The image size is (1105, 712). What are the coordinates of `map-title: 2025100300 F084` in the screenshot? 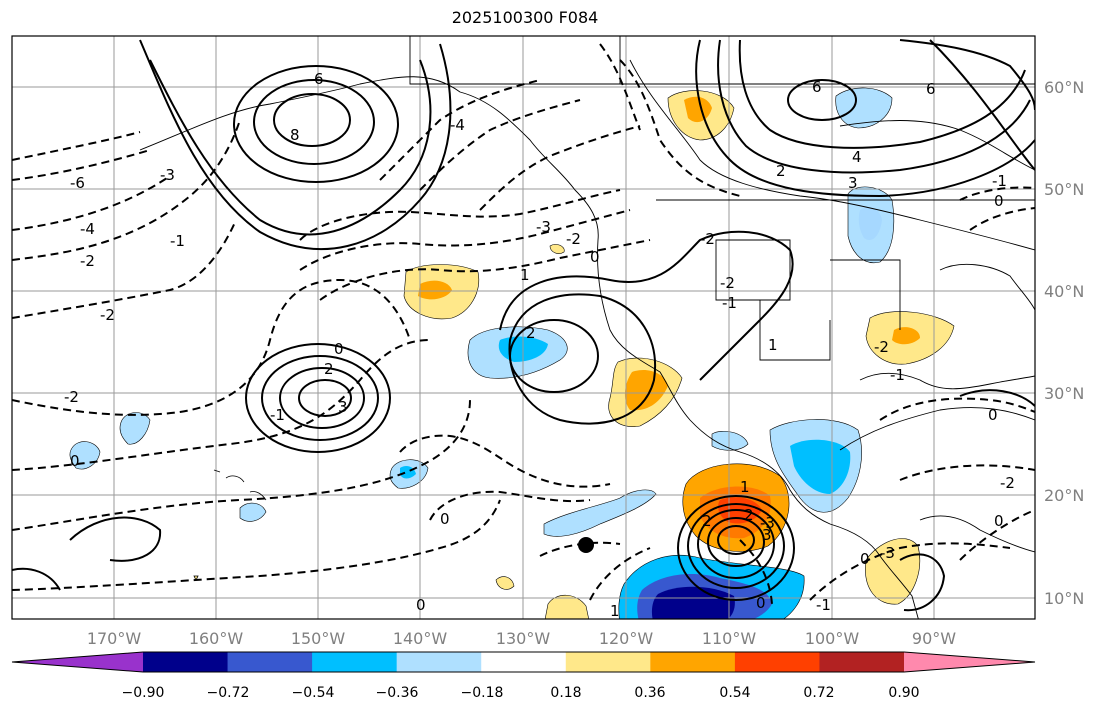 It's located at (525, 17).